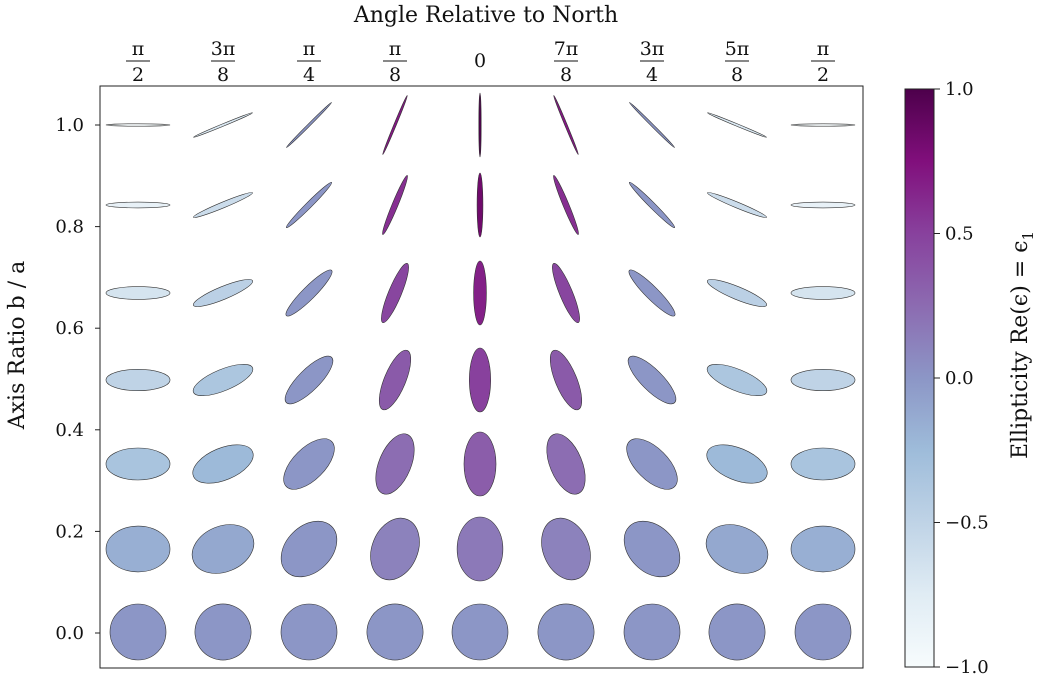  Describe the element at coordinates (919, 378) in the screenshot. I see `colorbar` at that location.